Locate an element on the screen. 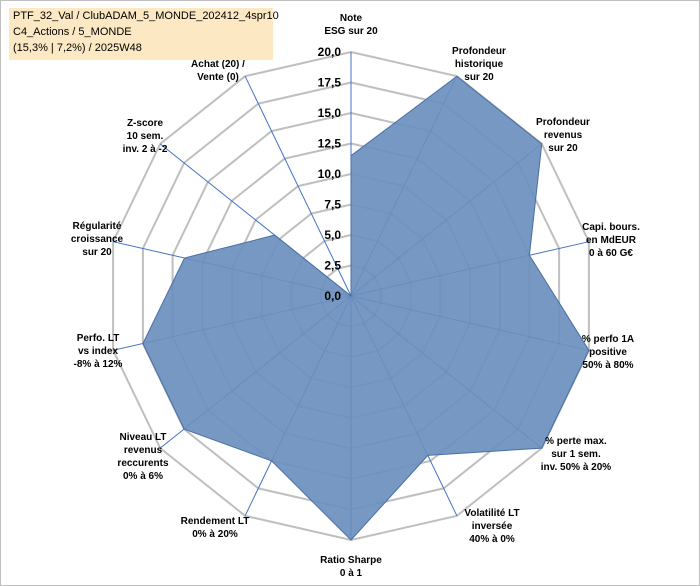 The height and width of the screenshot is (586, 700). axis-label-10: Perfo. LT vs index -8% à 12% is located at coordinates (98, 351).